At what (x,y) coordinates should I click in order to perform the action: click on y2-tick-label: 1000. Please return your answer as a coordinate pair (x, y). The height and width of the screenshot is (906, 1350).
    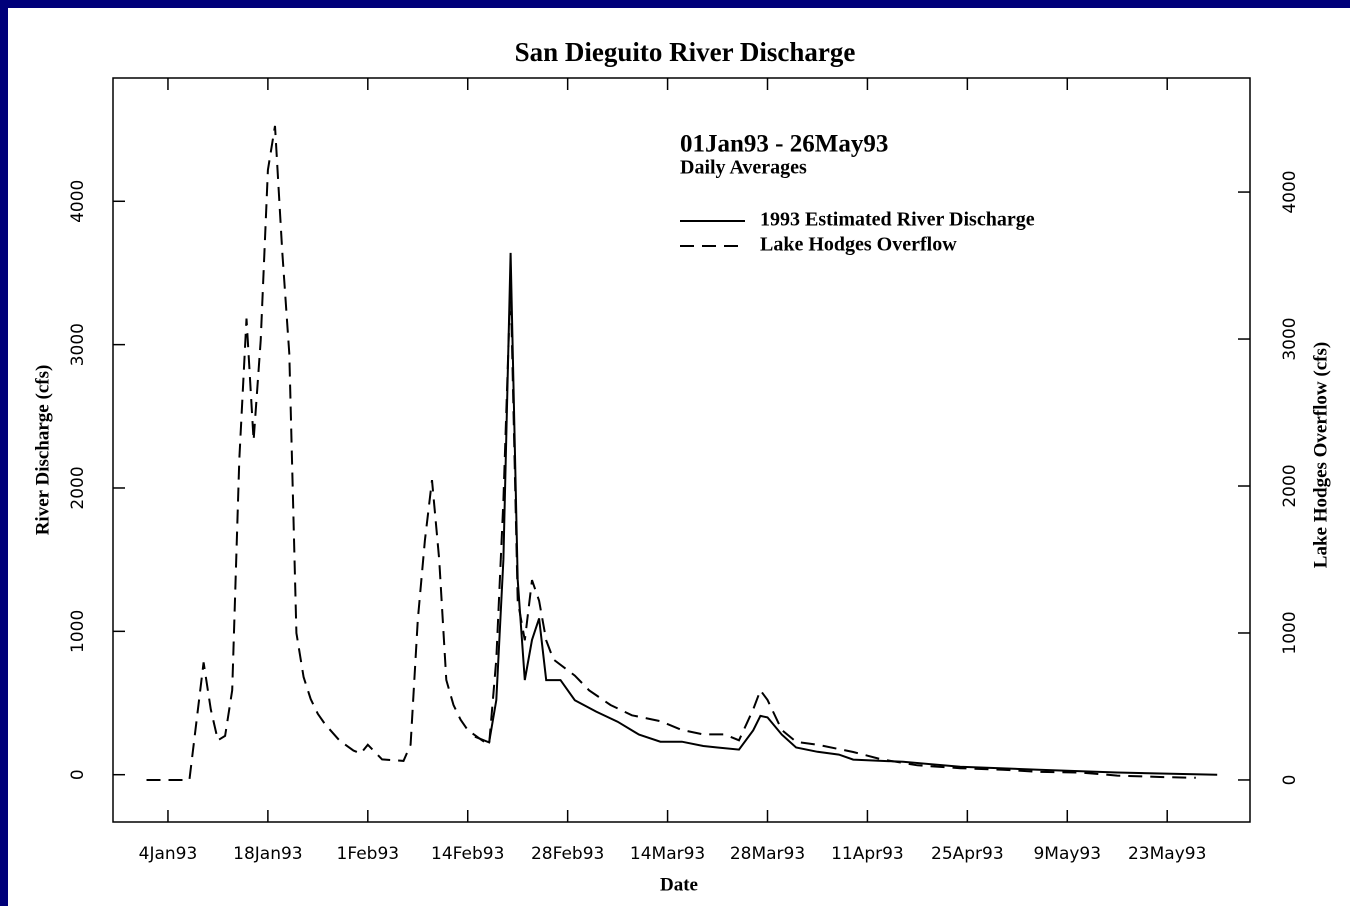
    Looking at the image, I should click on (1290, 632).